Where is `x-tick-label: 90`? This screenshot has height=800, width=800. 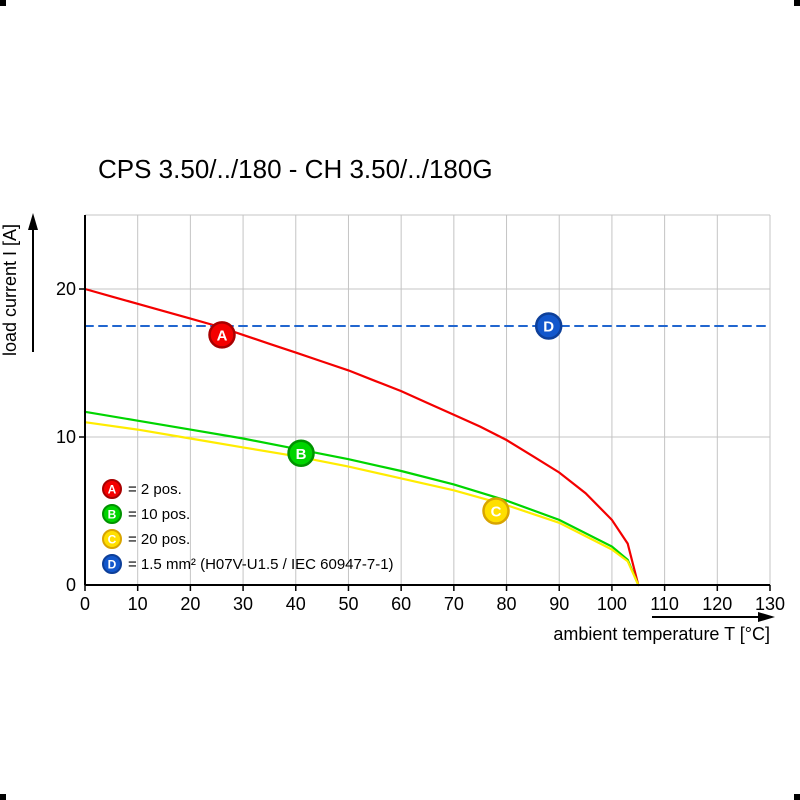 x-tick-label: 90 is located at coordinates (559, 604).